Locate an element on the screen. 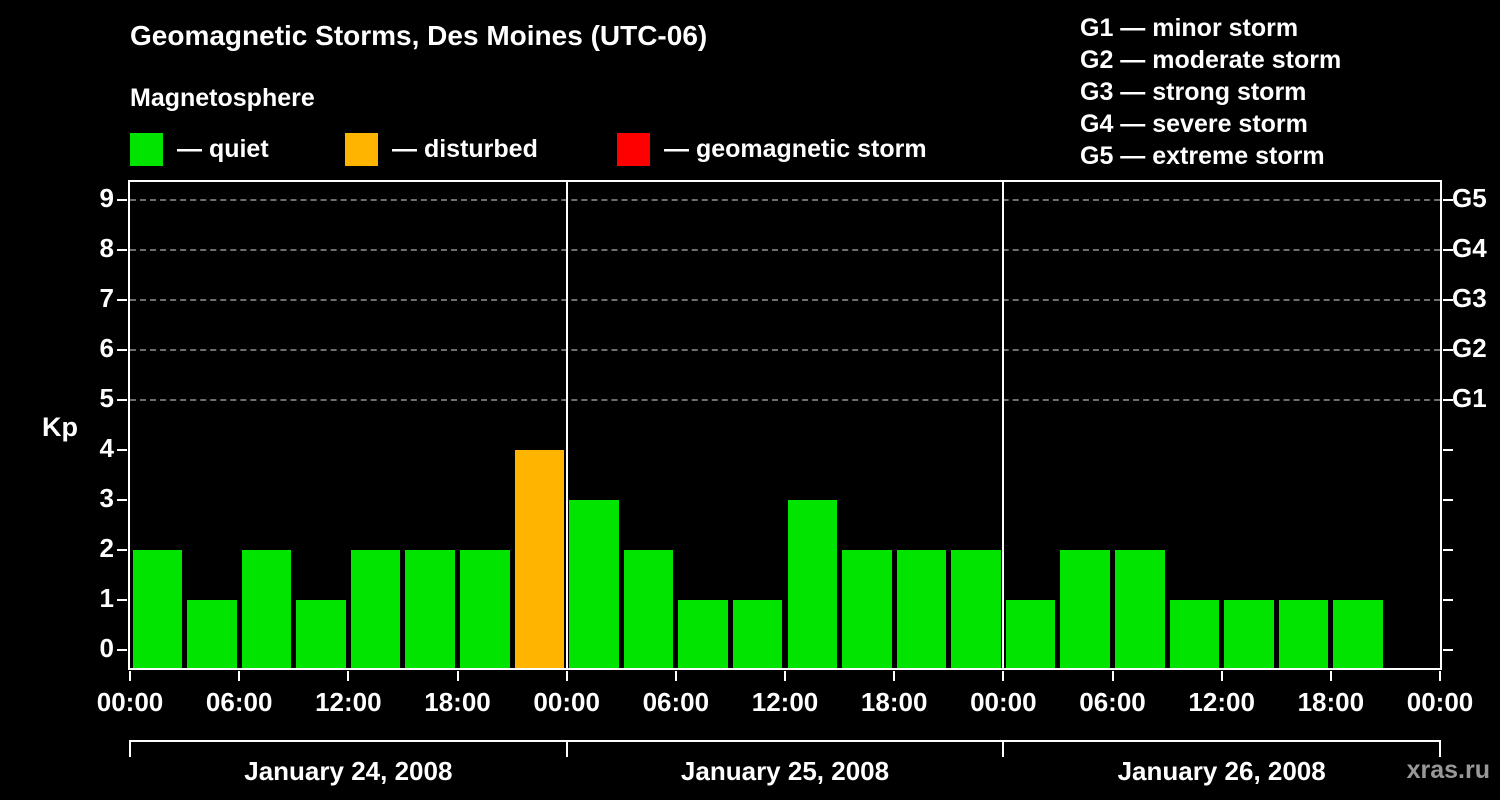 The width and height of the screenshot is (1500, 800). disturbed-label: — disturbed is located at coordinates (465, 148).